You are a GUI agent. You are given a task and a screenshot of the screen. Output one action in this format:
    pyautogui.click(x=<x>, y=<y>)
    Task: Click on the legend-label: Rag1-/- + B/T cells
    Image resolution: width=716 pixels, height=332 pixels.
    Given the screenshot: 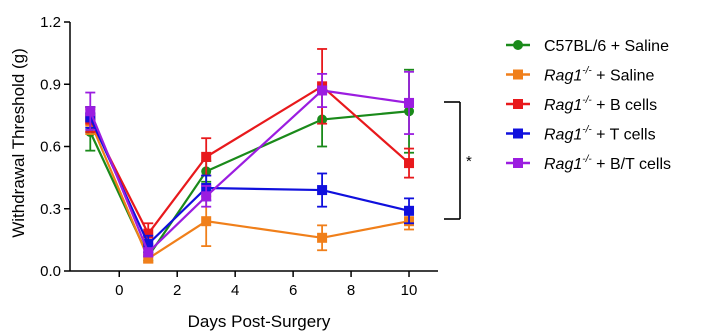 What is the action you would take?
    pyautogui.click(x=607, y=163)
    